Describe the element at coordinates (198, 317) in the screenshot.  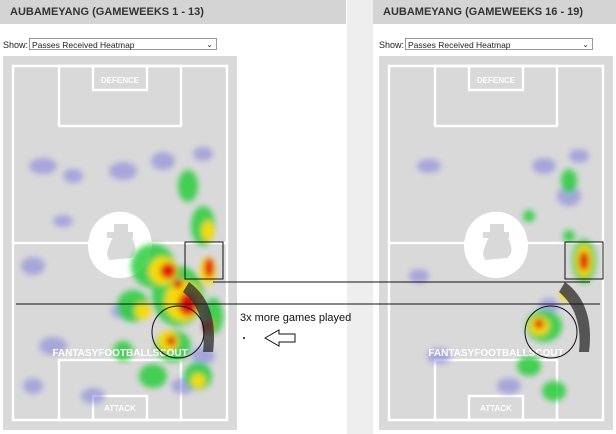
I see `left-penalty-zone` at that location.